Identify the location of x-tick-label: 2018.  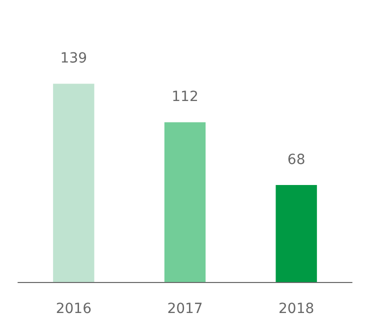
(296, 309).